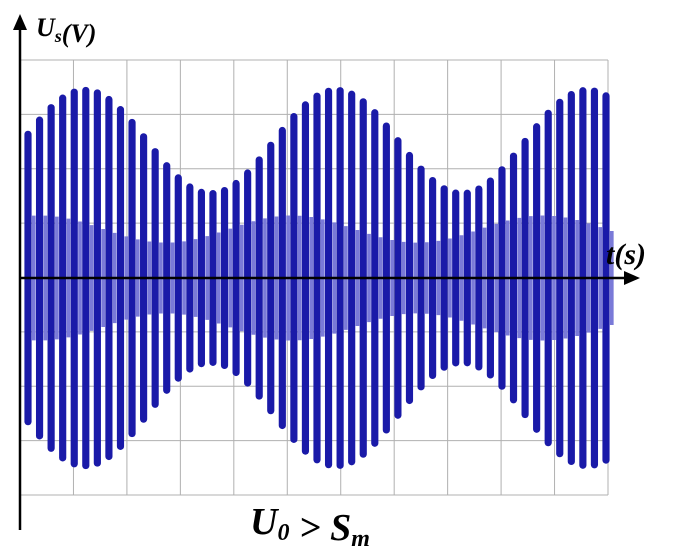  I want to click on y-axis-arrow-icon, so click(20, 22).